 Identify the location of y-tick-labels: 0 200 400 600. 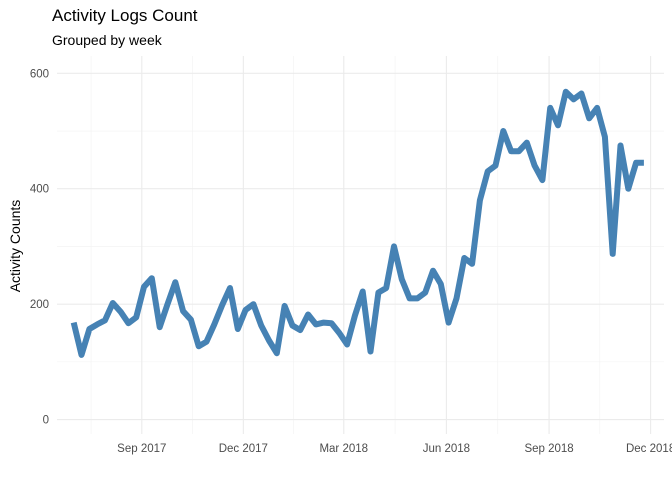
(39, 247).